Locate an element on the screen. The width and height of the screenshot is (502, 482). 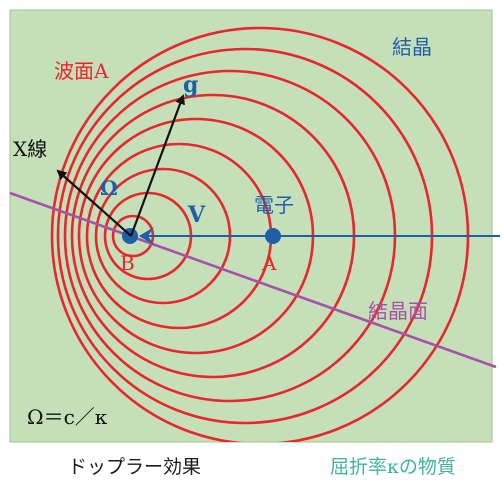
speed-relation-label: Ω＝c／κ is located at coordinates (67, 417).